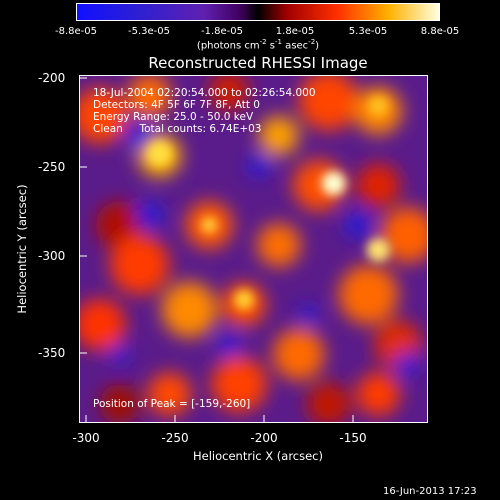 The height and width of the screenshot is (500, 500). Describe the element at coordinates (52, 78) in the screenshot. I see `y-tick-label: -200` at that location.